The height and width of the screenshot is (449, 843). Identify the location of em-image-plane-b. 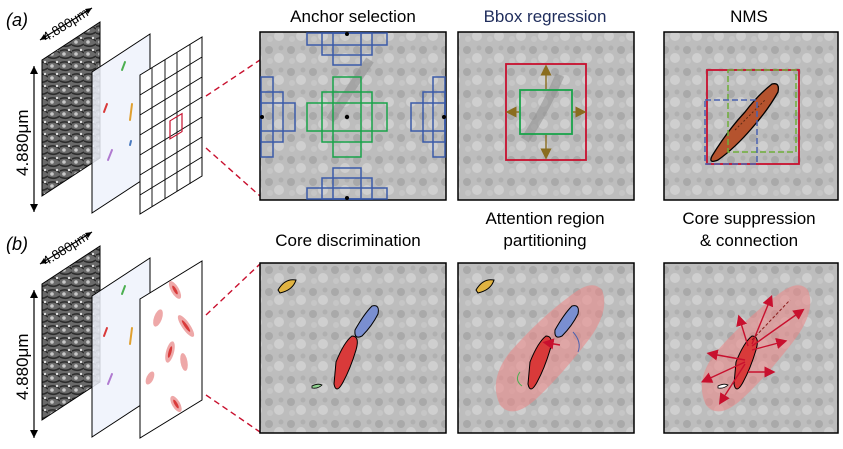
(71, 333).